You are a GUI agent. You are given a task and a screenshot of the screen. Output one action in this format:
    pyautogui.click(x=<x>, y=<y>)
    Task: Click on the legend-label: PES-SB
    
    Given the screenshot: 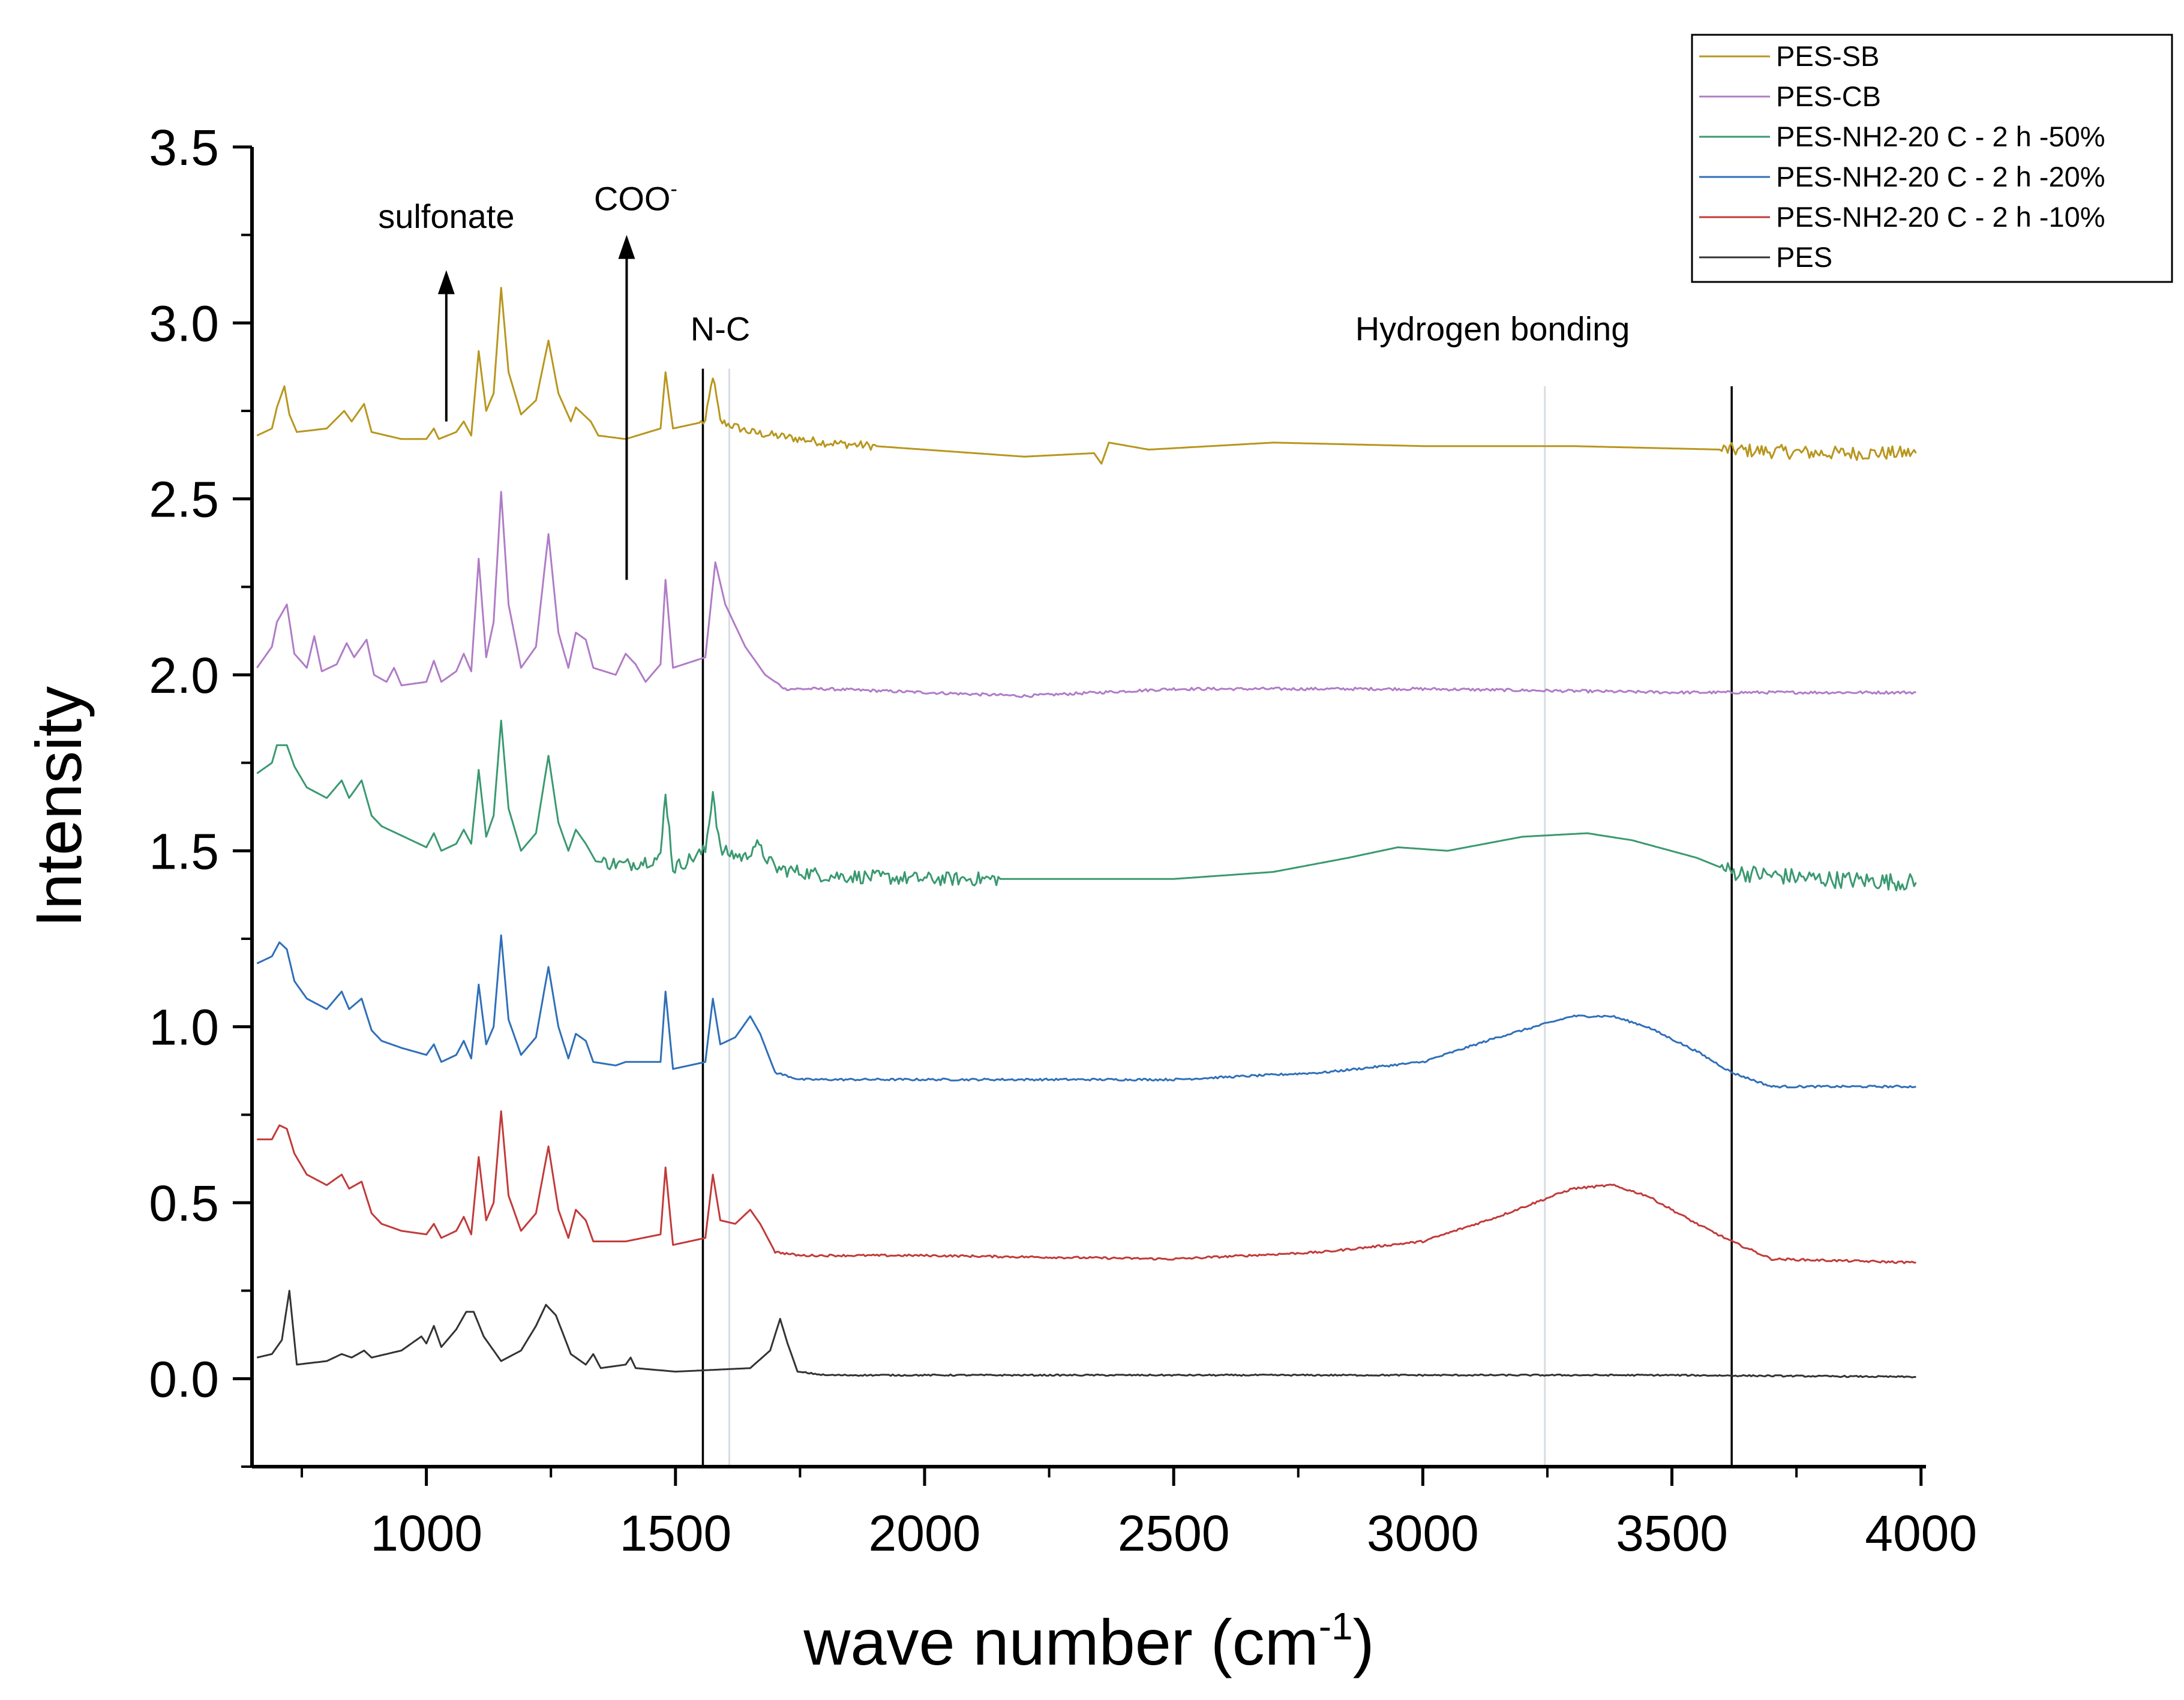 What is the action you would take?
    pyautogui.click(x=1827, y=56)
    